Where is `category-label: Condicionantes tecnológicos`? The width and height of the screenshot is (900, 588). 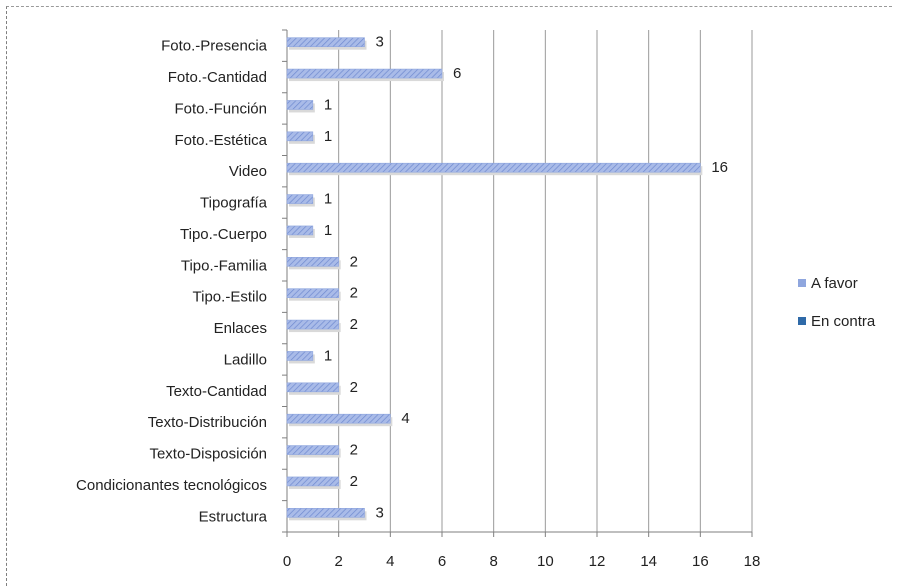 category-label: Condicionantes tecnológicos is located at coordinates (171, 485).